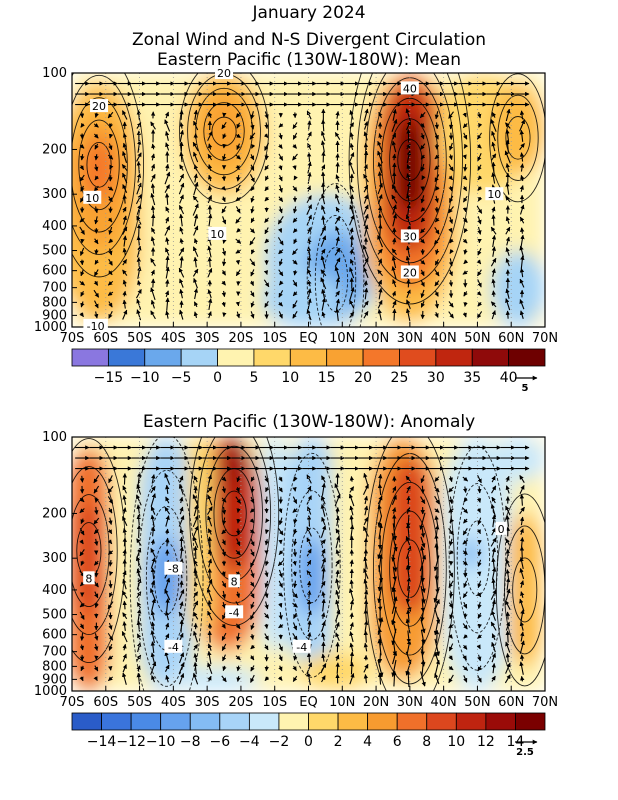 This screenshot has height=800, width=618. I want to click on contour-label: 30, so click(409, 236).